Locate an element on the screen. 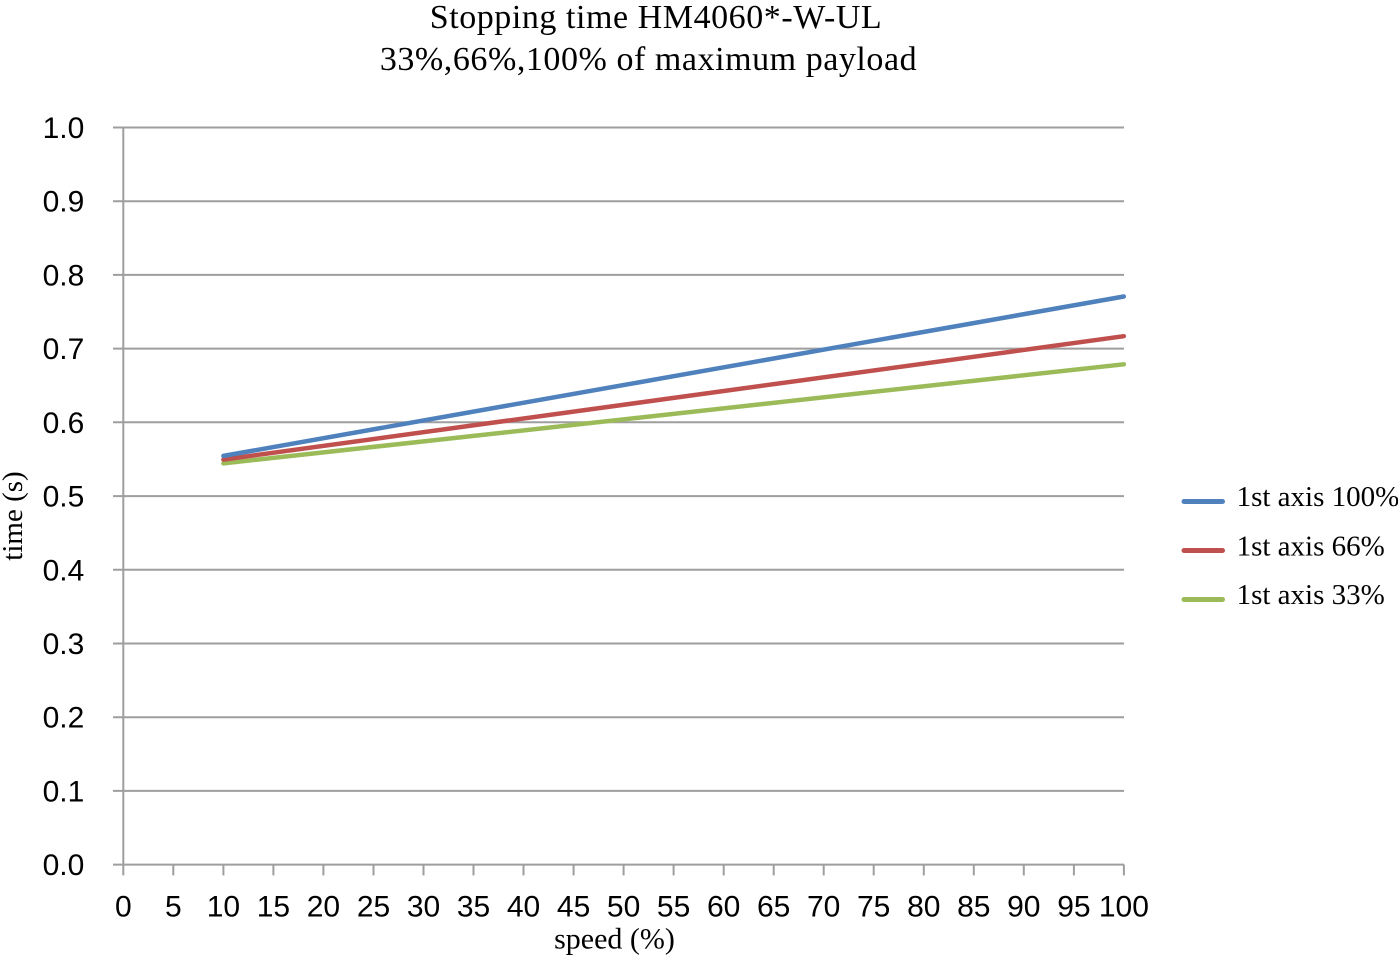  svg-text: 20 is located at coordinates (323, 906).